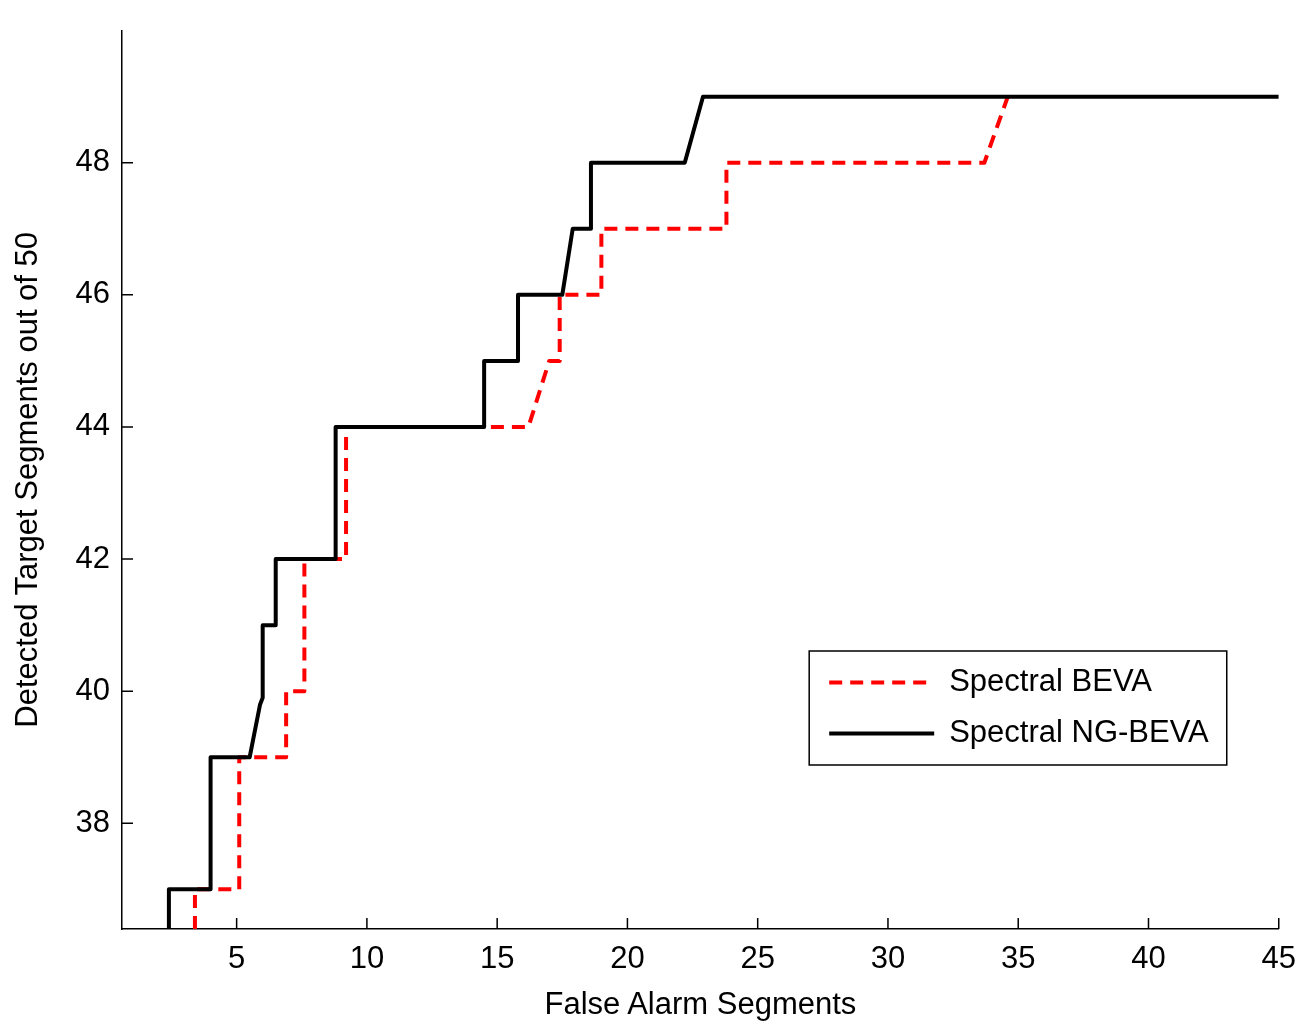 The image size is (1308, 1030). Describe the element at coordinates (92, 293) in the screenshot. I see `y-tick-label: 46` at that location.